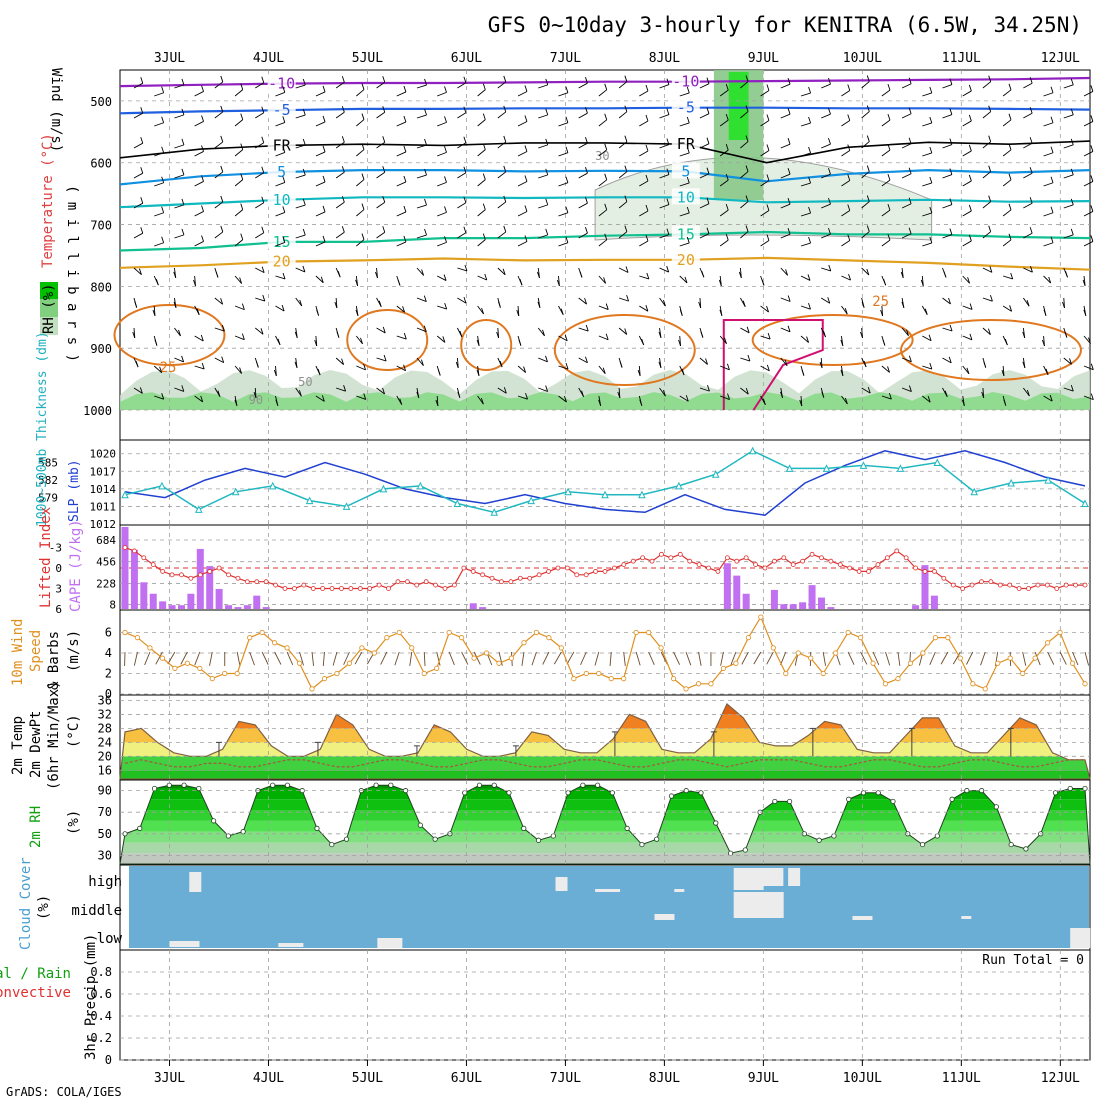  What do you see at coordinates (1060, 1078) in the screenshot?
I see `x-tick-label-bottom: 12JUL` at bounding box center [1060, 1078].